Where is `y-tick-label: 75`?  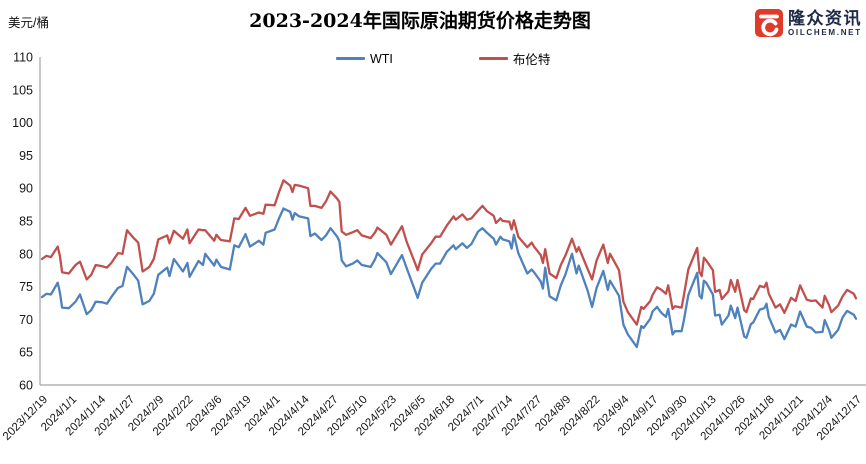
y-tick-label: 75 is located at coordinates (26, 287).